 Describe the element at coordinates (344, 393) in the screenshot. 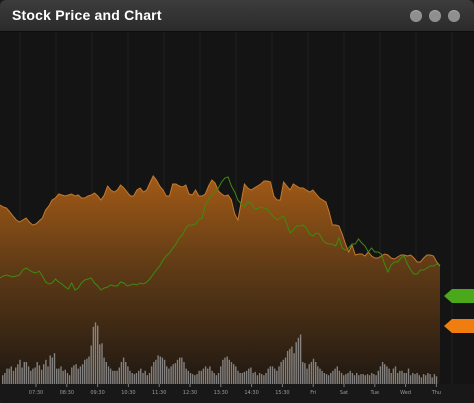

I see `x-tick-label: Sat` at that location.